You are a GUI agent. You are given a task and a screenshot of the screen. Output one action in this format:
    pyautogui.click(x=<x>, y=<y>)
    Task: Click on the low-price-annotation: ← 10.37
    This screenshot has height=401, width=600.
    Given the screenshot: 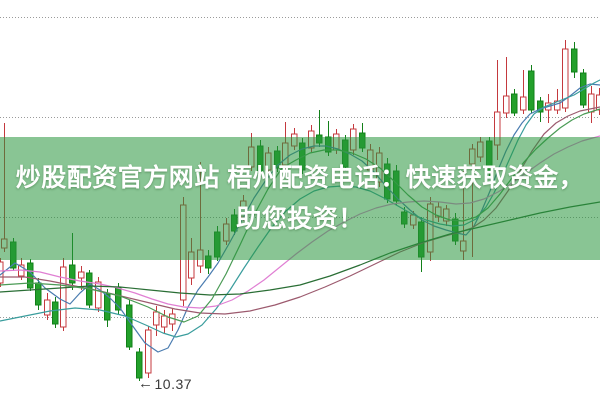 What is the action you would take?
    pyautogui.click(x=165, y=383)
    